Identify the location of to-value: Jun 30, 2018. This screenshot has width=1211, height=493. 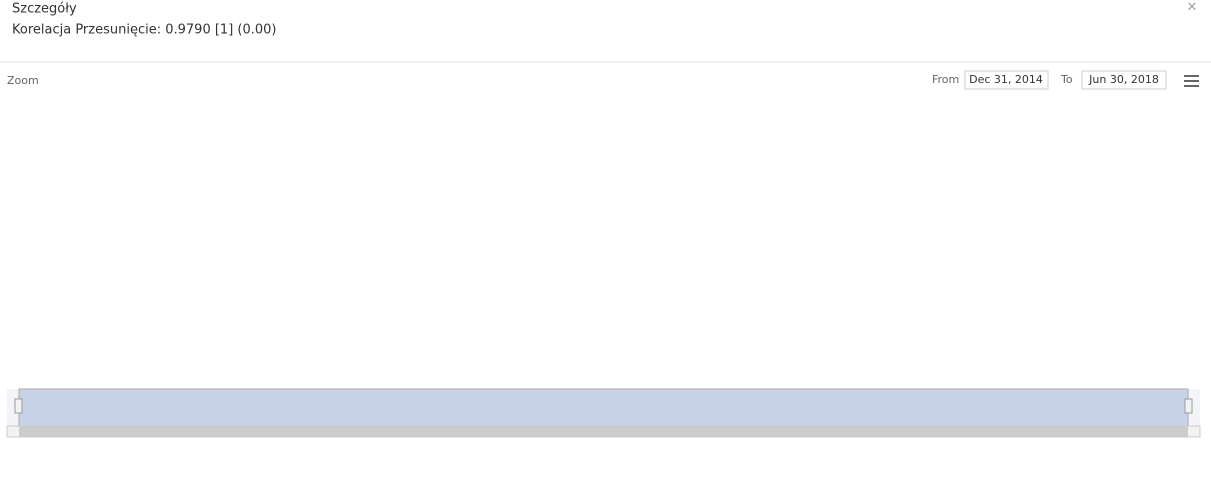
(1123, 79).